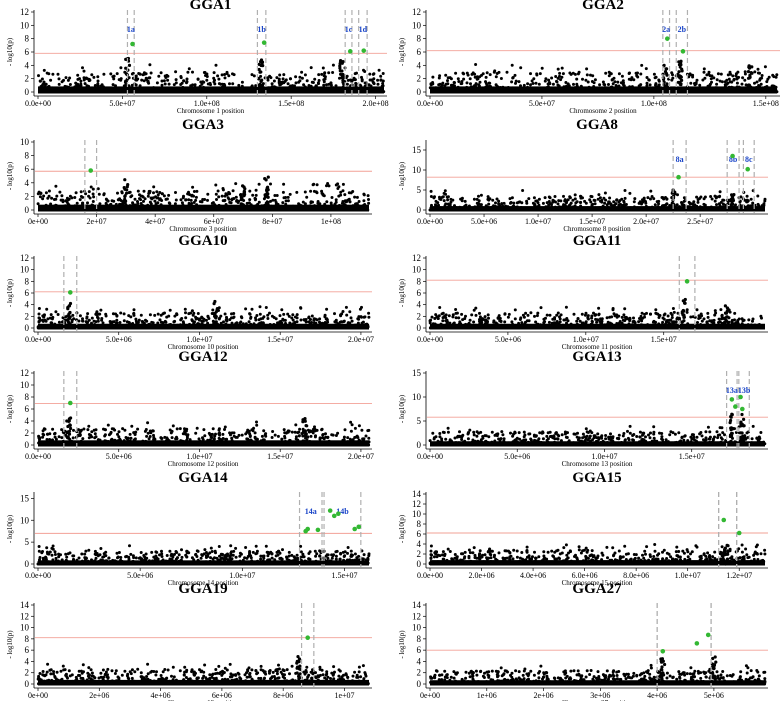 The image size is (784, 701). I want to click on y-tick-label: 8, so click(27, 397).